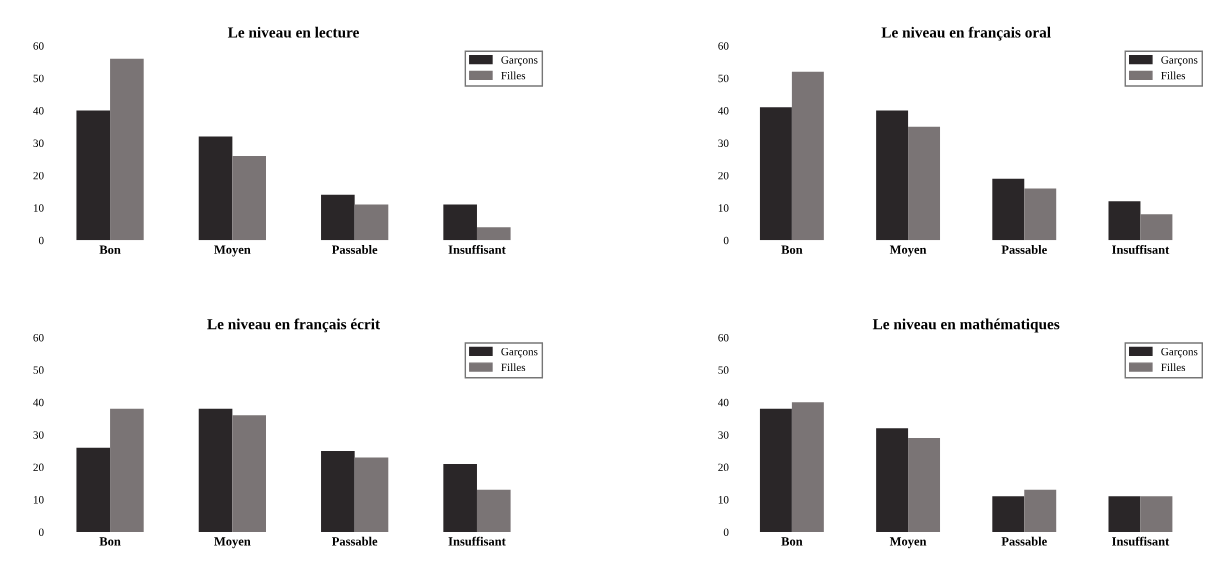 This screenshot has height=572, width=1223. What do you see at coordinates (293, 32) in the screenshot?
I see `chart-title: Le niveau en lecture` at bounding box center [293, 32].